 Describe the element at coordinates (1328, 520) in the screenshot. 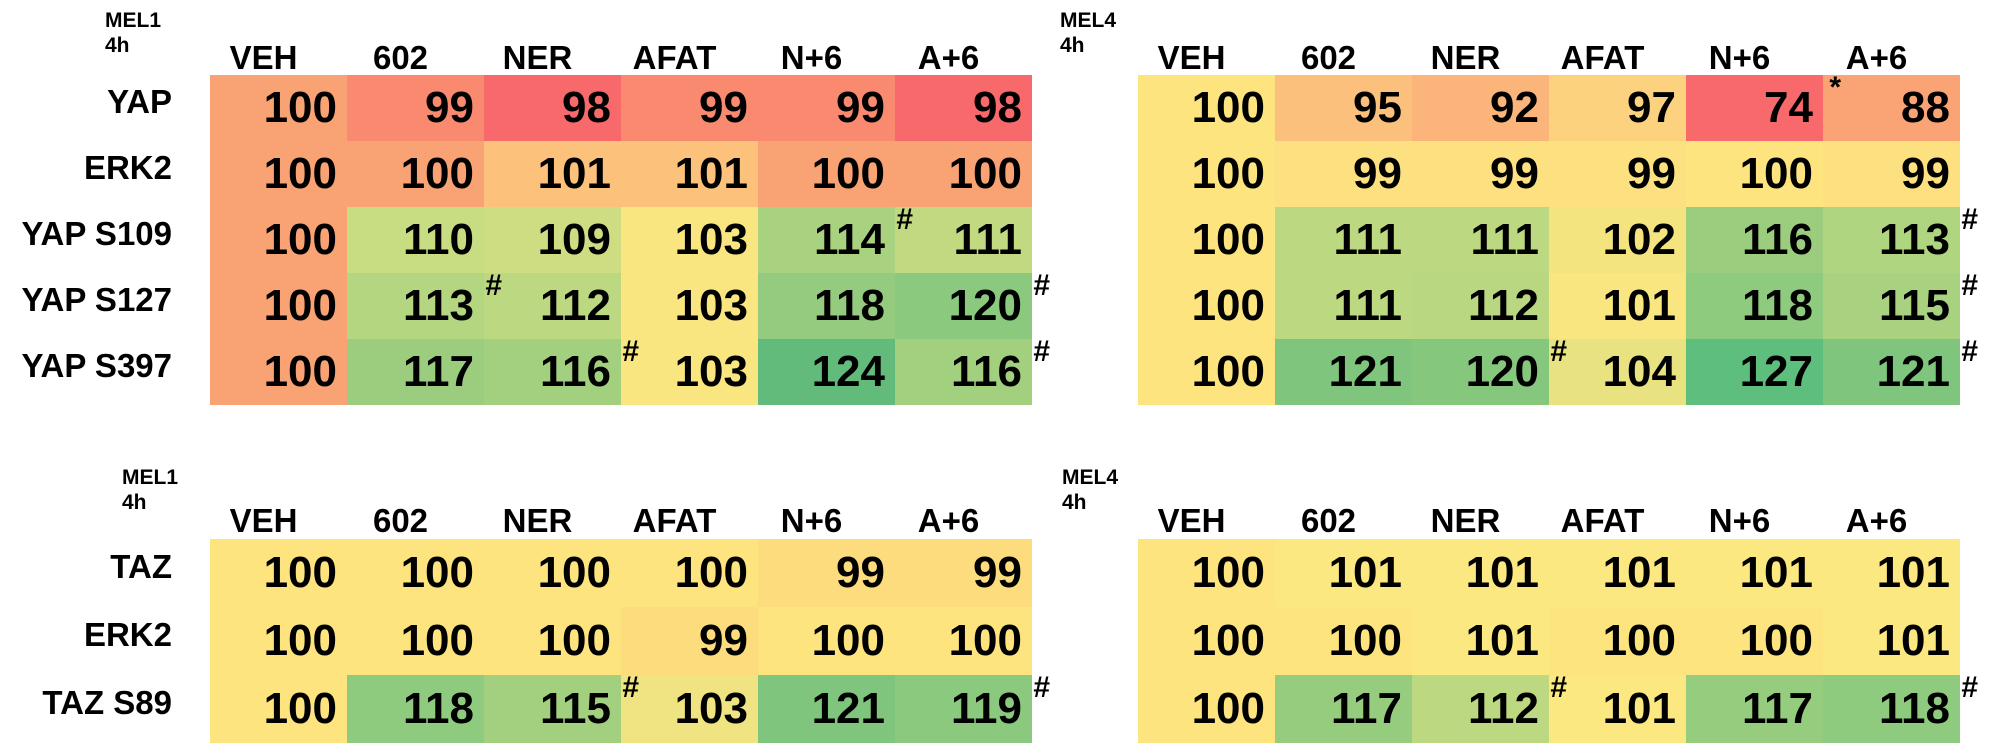

I see `column-header: 602` at that location.